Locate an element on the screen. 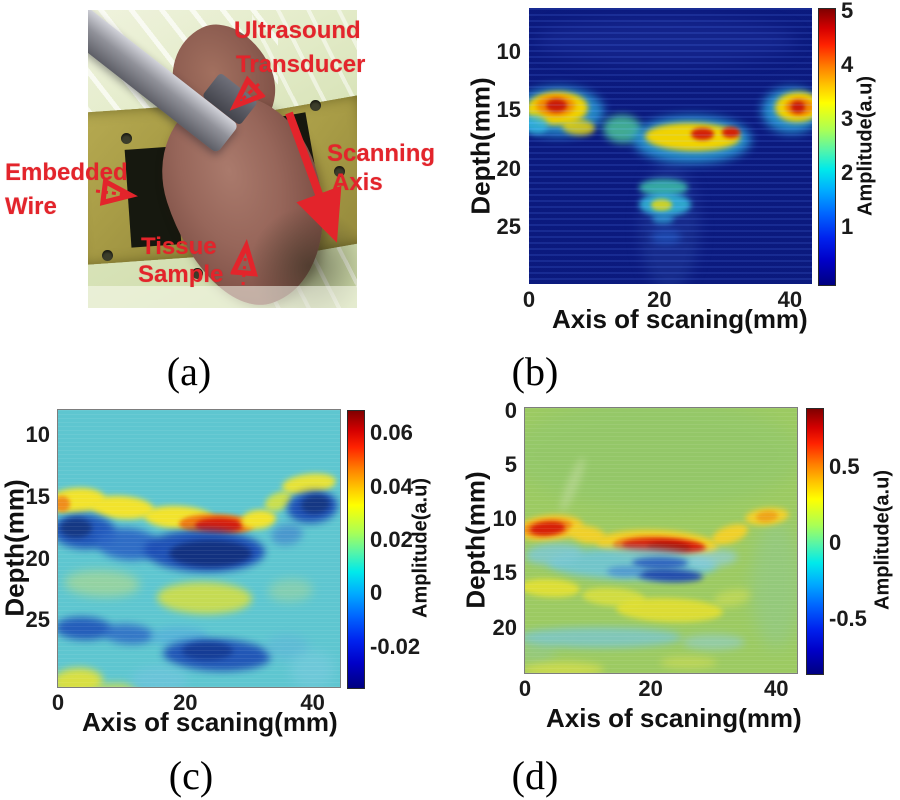  panel-d-ytick: 5 is located at coordinates (510, 465).